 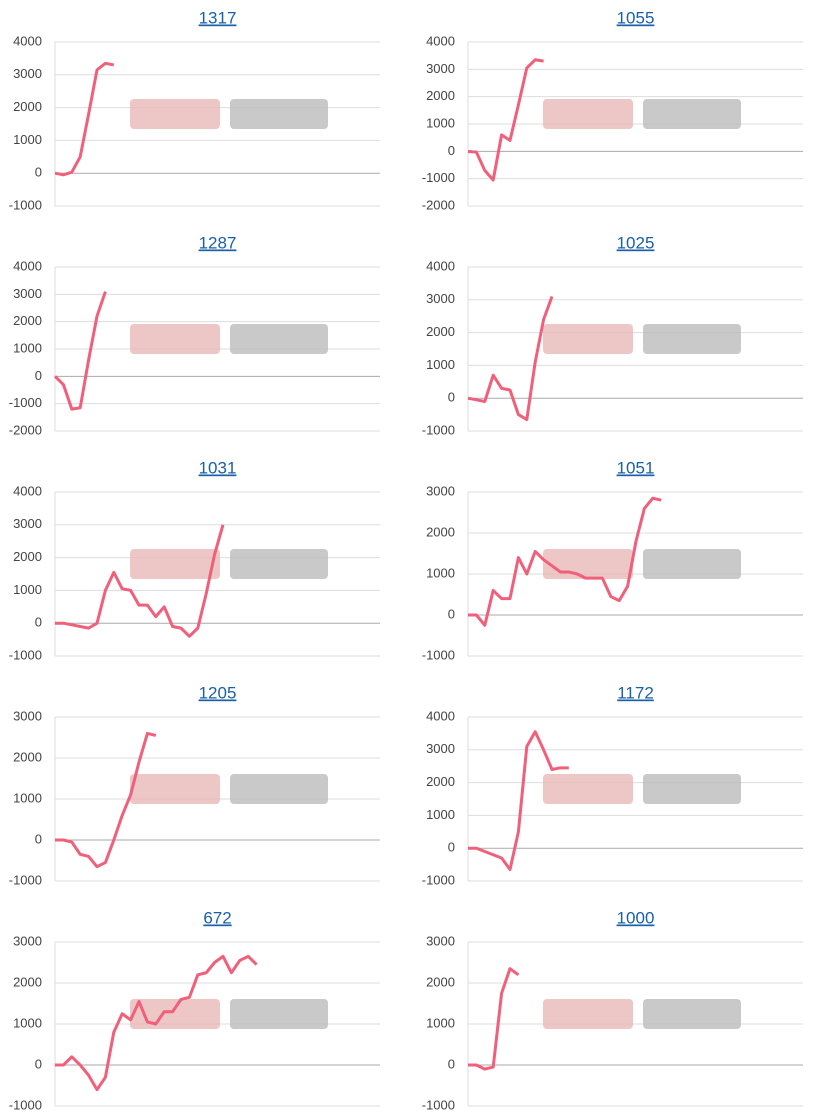 What do you see at coordinates (636, 917) in the screenshot?
I see `chart-title: 1000` at bounding box center [636, 917].